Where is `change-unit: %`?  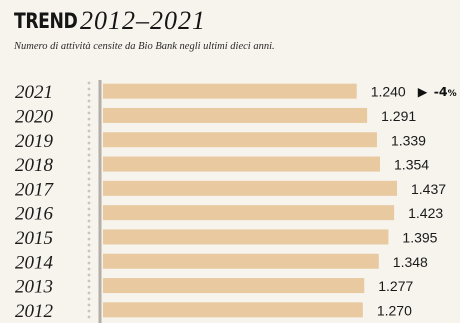
change-unit: % is located at coordinates (452, 94).